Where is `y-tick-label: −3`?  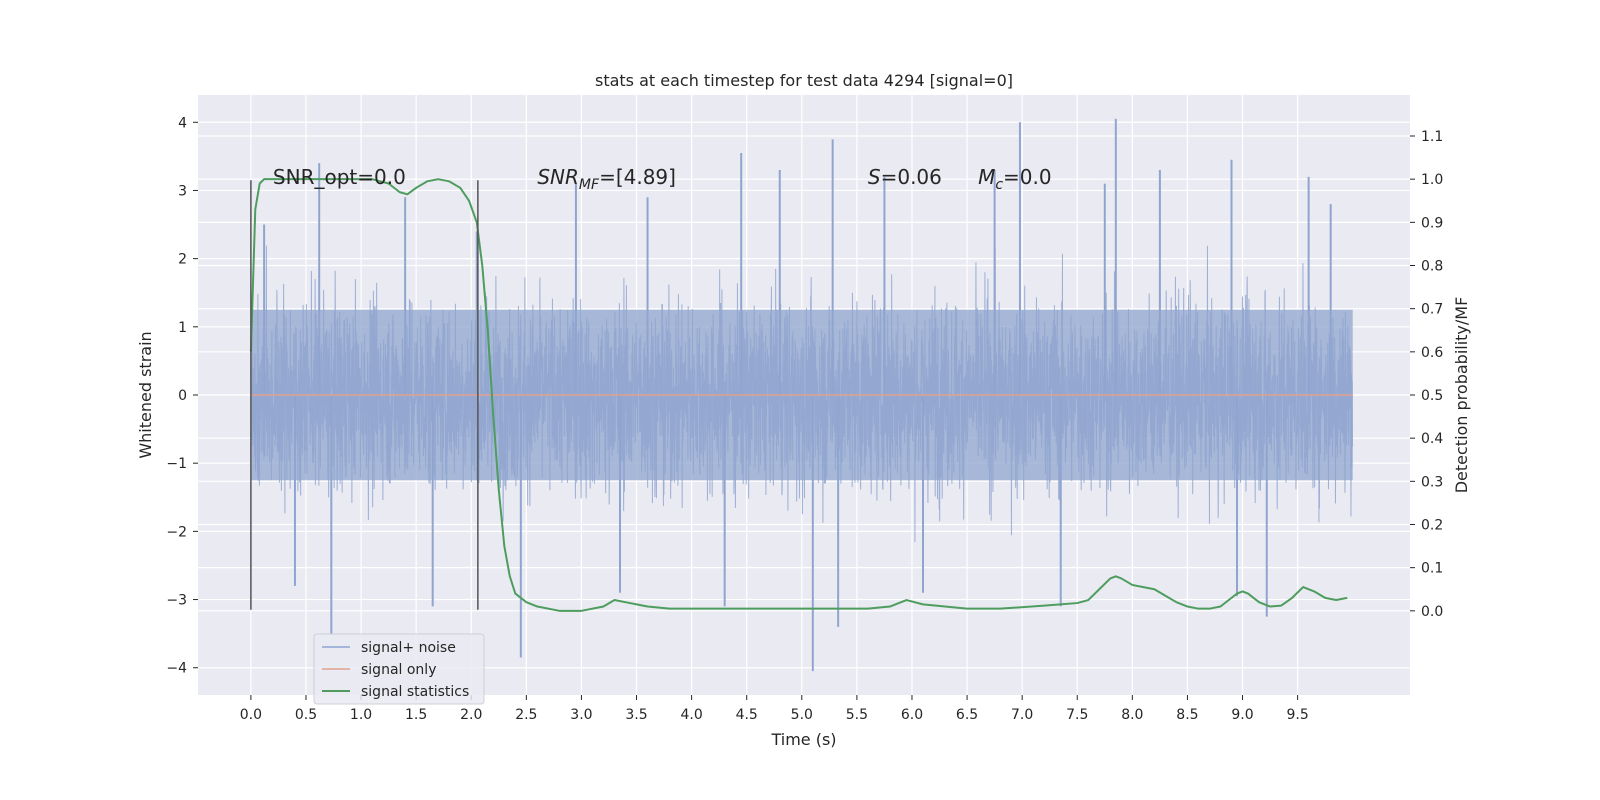
y-tick-label: −3 is located at coordinates (176, 601).